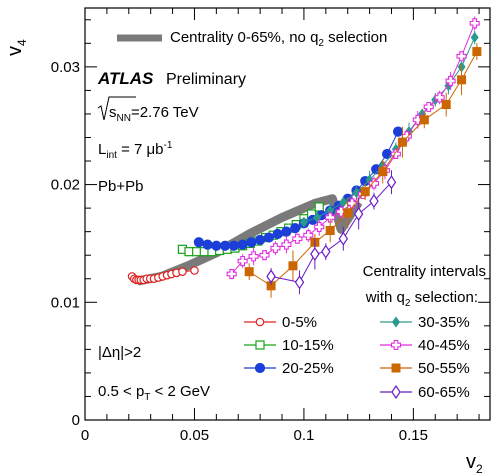  What do you see at coordinates (424, 271) in the screenshot?
I see `legend-title-1: Centrality intervals` at bounding box center [424, 271].